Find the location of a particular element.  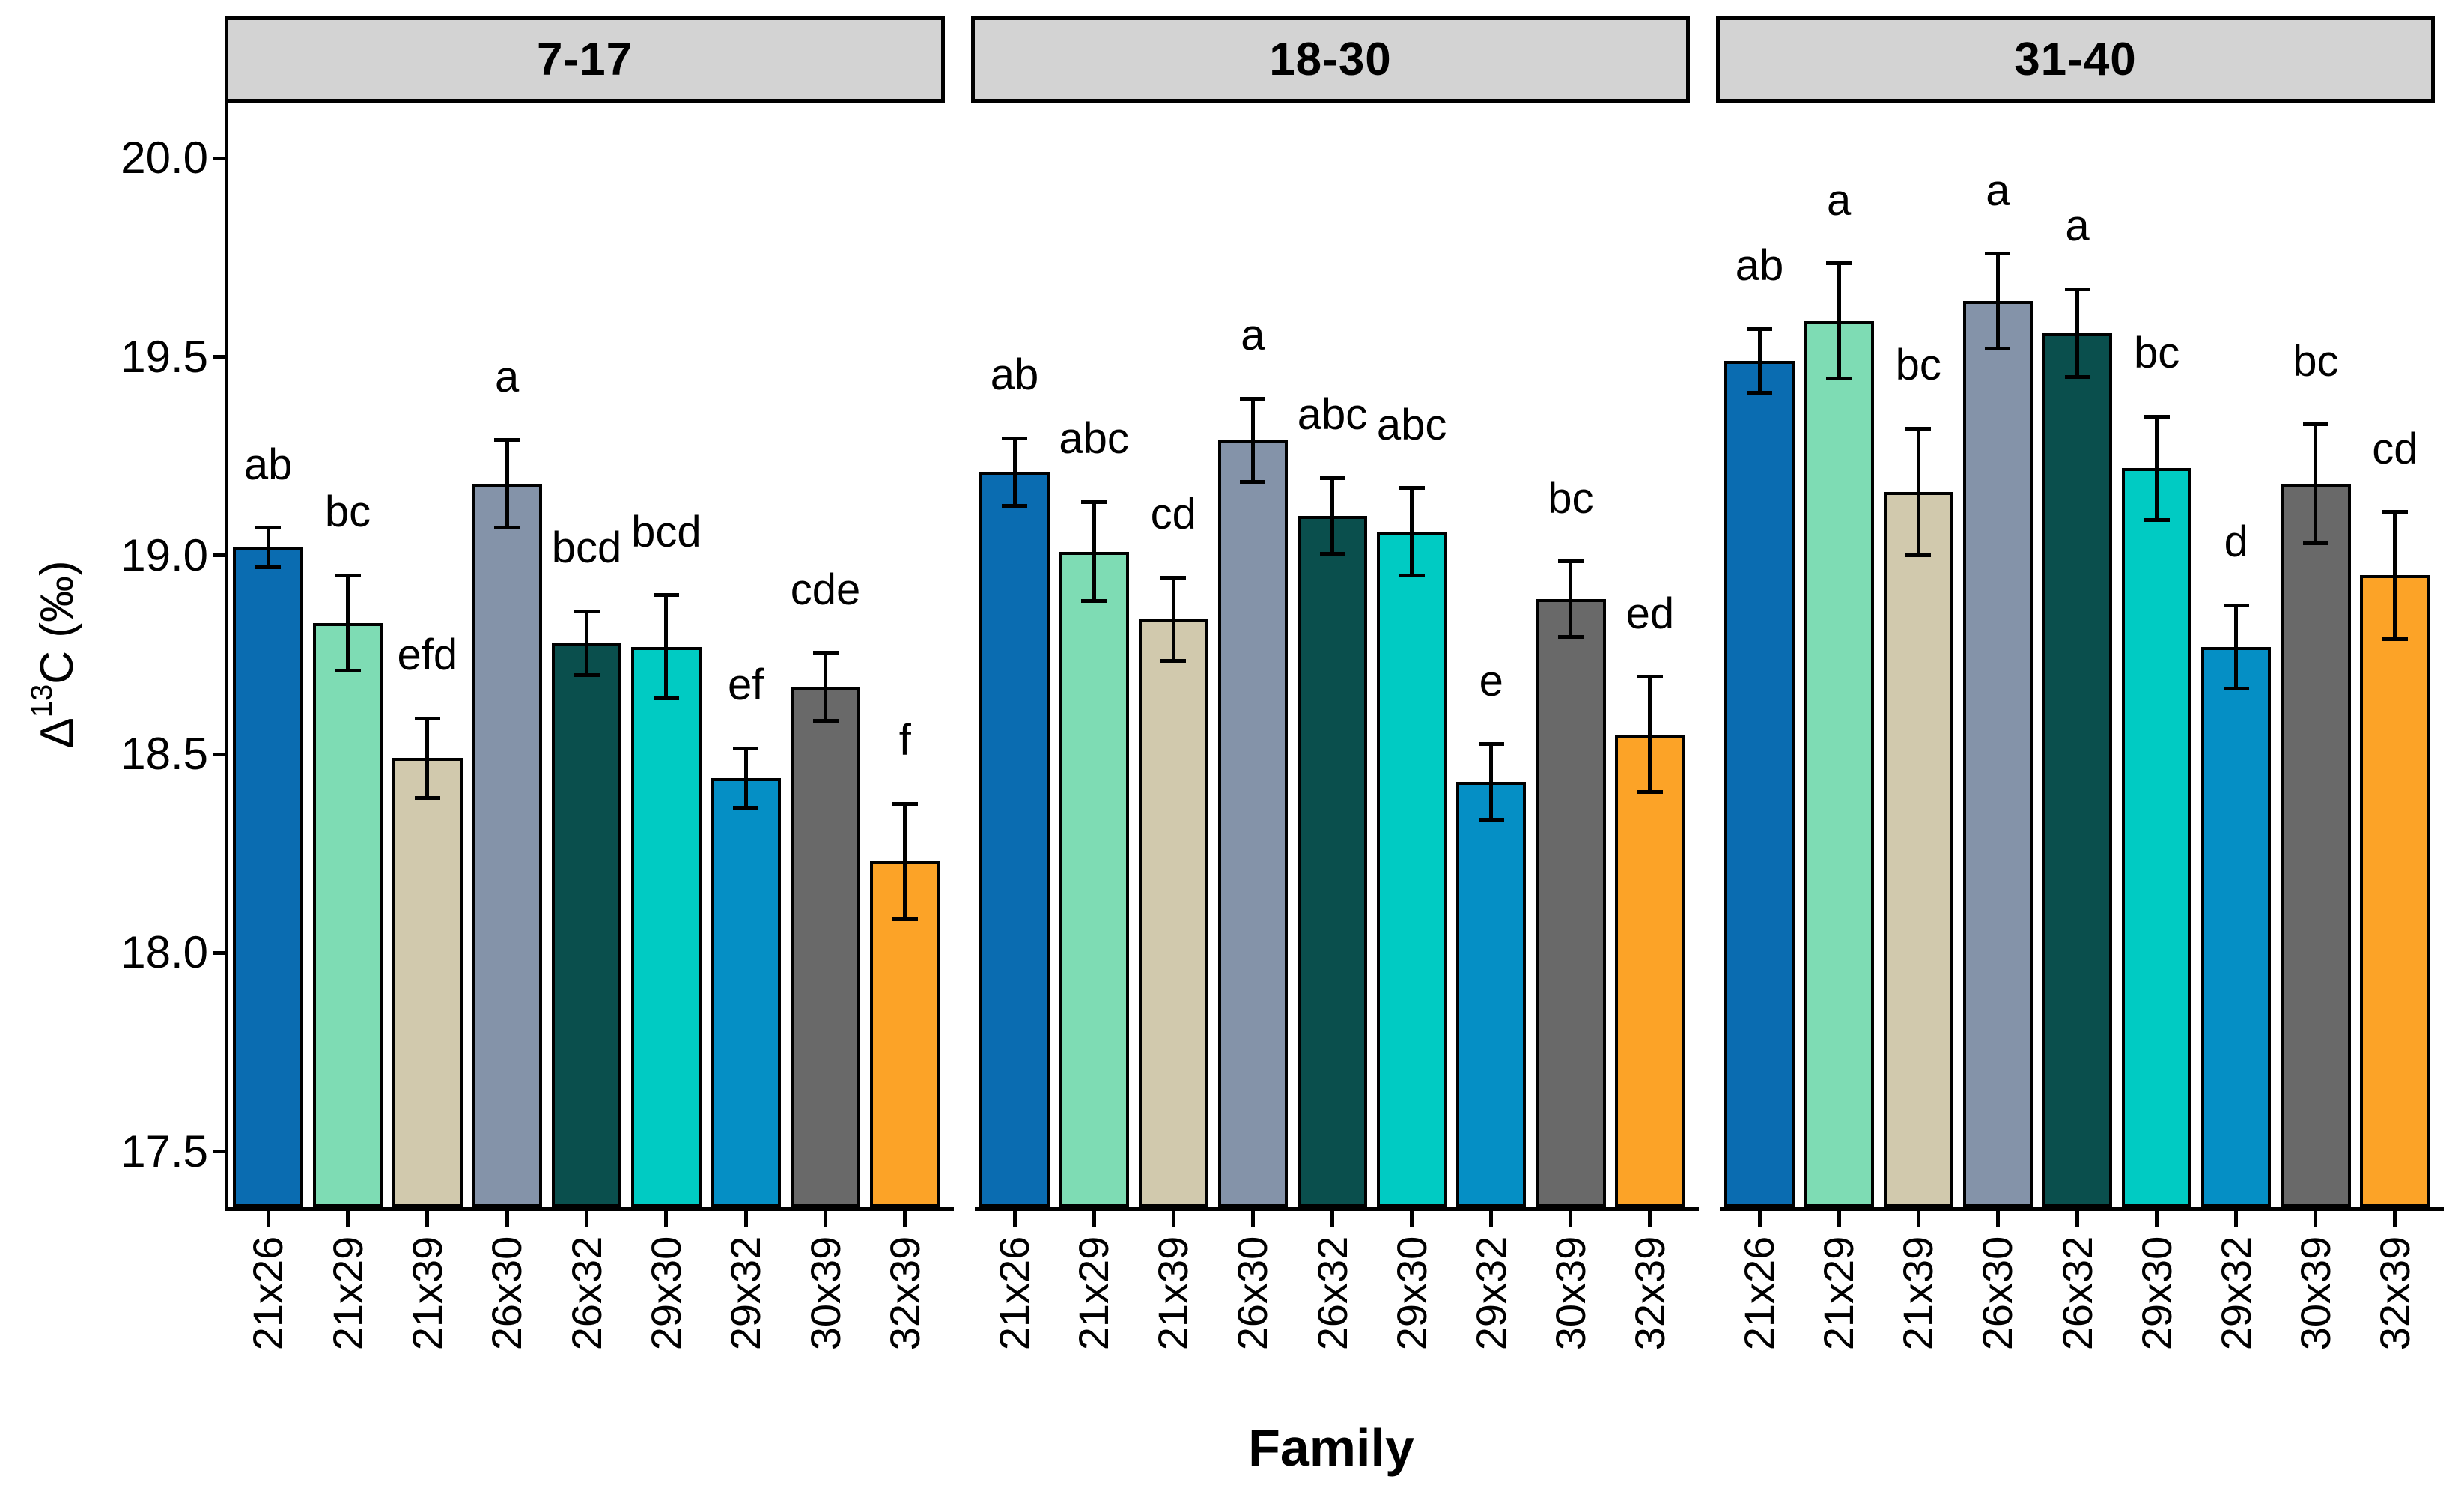

significance-letter: cde is located at coordinates (825, 590).